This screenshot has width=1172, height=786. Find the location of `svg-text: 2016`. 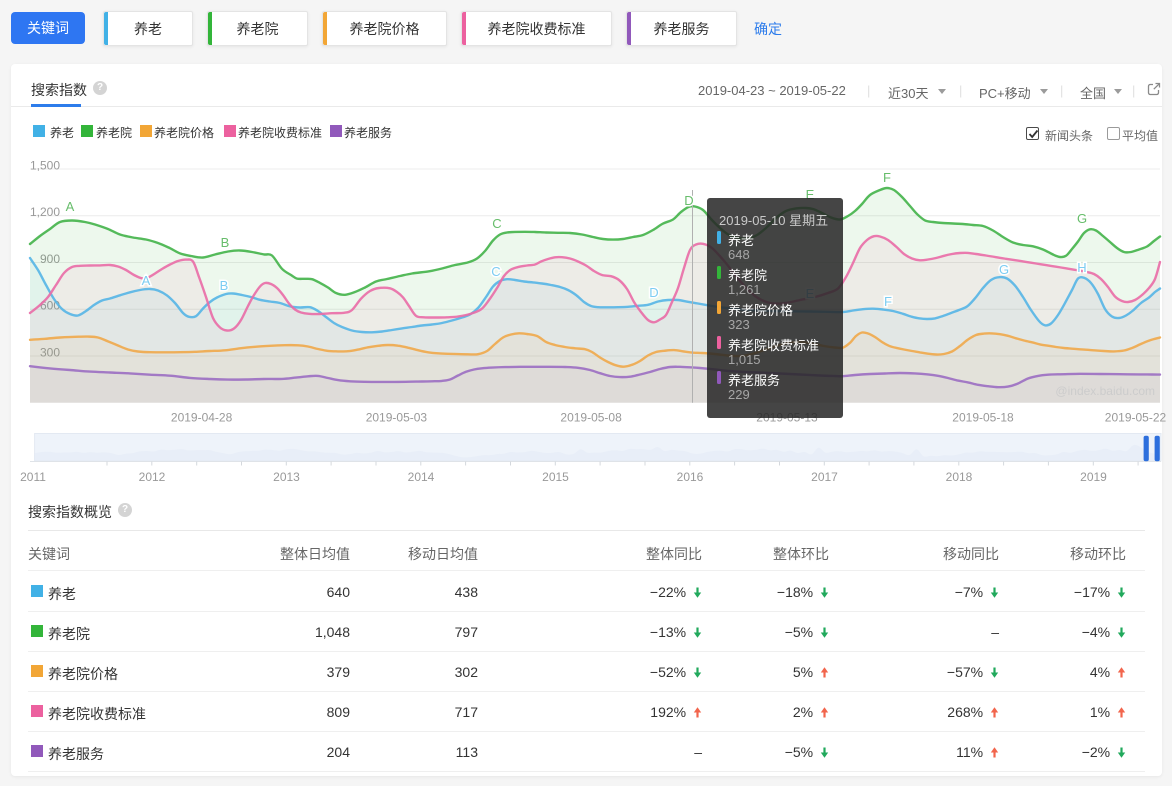

svg-text: 2016 is located at coordinates (690, 477).